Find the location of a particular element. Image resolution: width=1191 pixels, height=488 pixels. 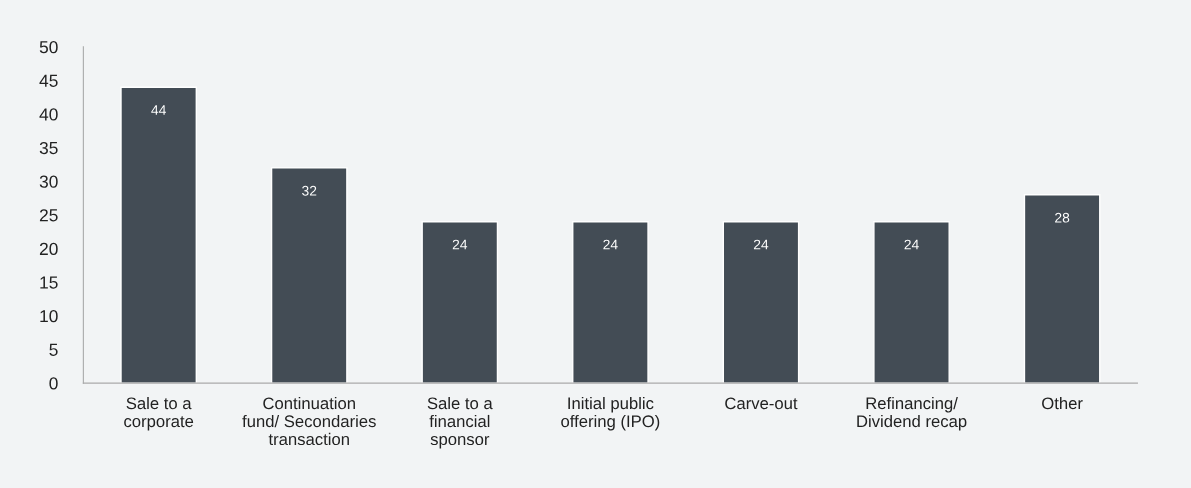

data-label: 44 is located at coordinates (158, 110).